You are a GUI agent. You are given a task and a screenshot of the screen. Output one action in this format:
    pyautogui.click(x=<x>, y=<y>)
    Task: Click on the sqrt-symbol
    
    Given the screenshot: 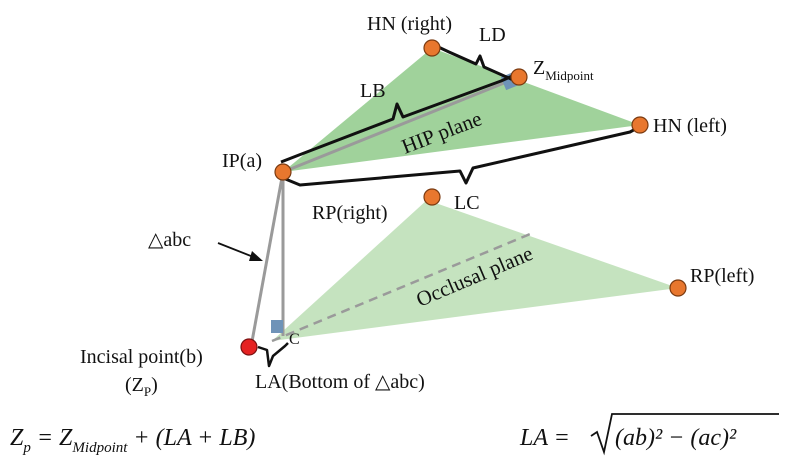 What is the action you would take?
    pyautogui.click(x=684, y=434)
    